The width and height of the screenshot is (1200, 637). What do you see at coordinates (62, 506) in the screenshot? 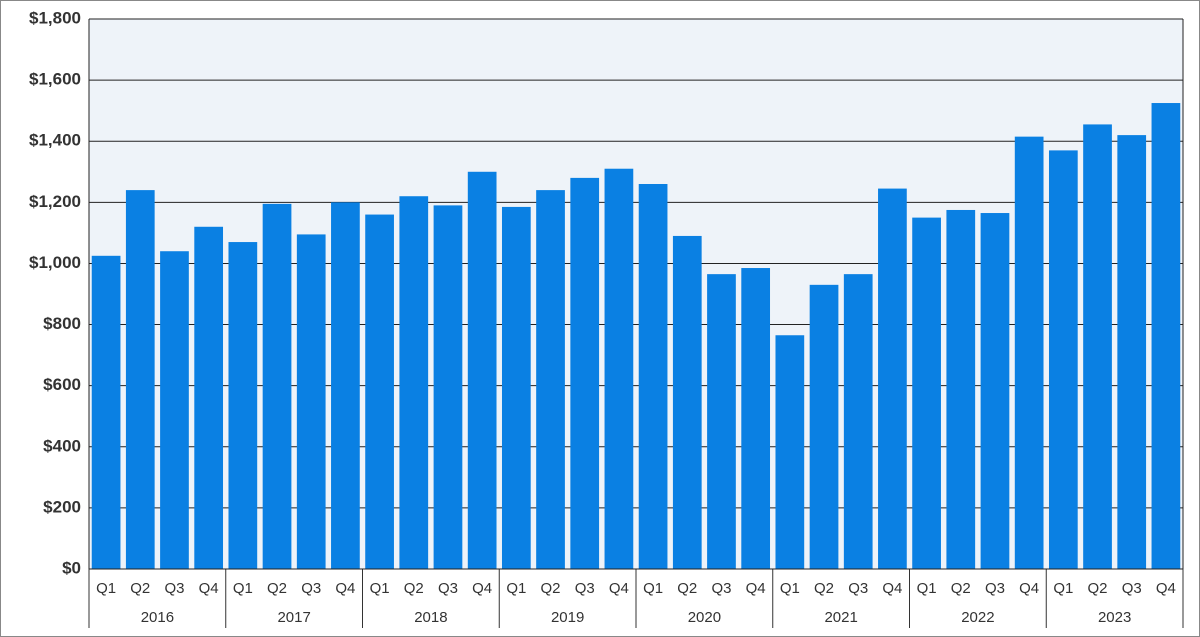
I see `y-tick-label: $200` at bounding box center [62, 506].